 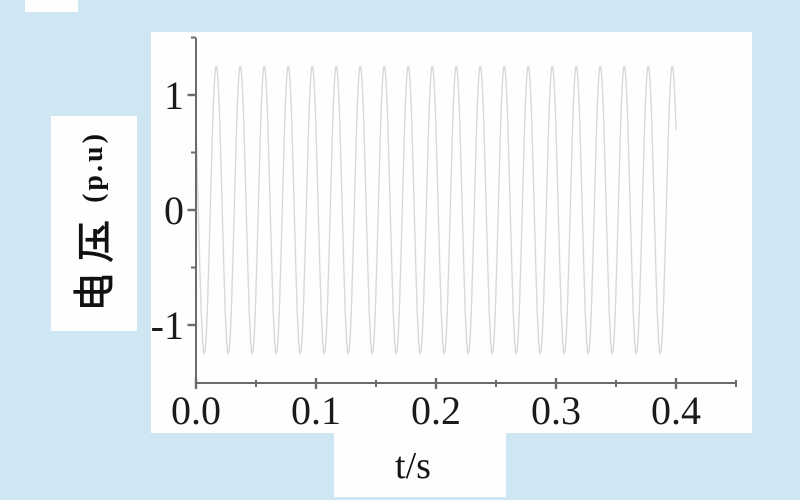 What do you see at coordinates (436, 410) in the screenshot?
I see `x-tick-label: 0.2` at bounding box center [436, 410].